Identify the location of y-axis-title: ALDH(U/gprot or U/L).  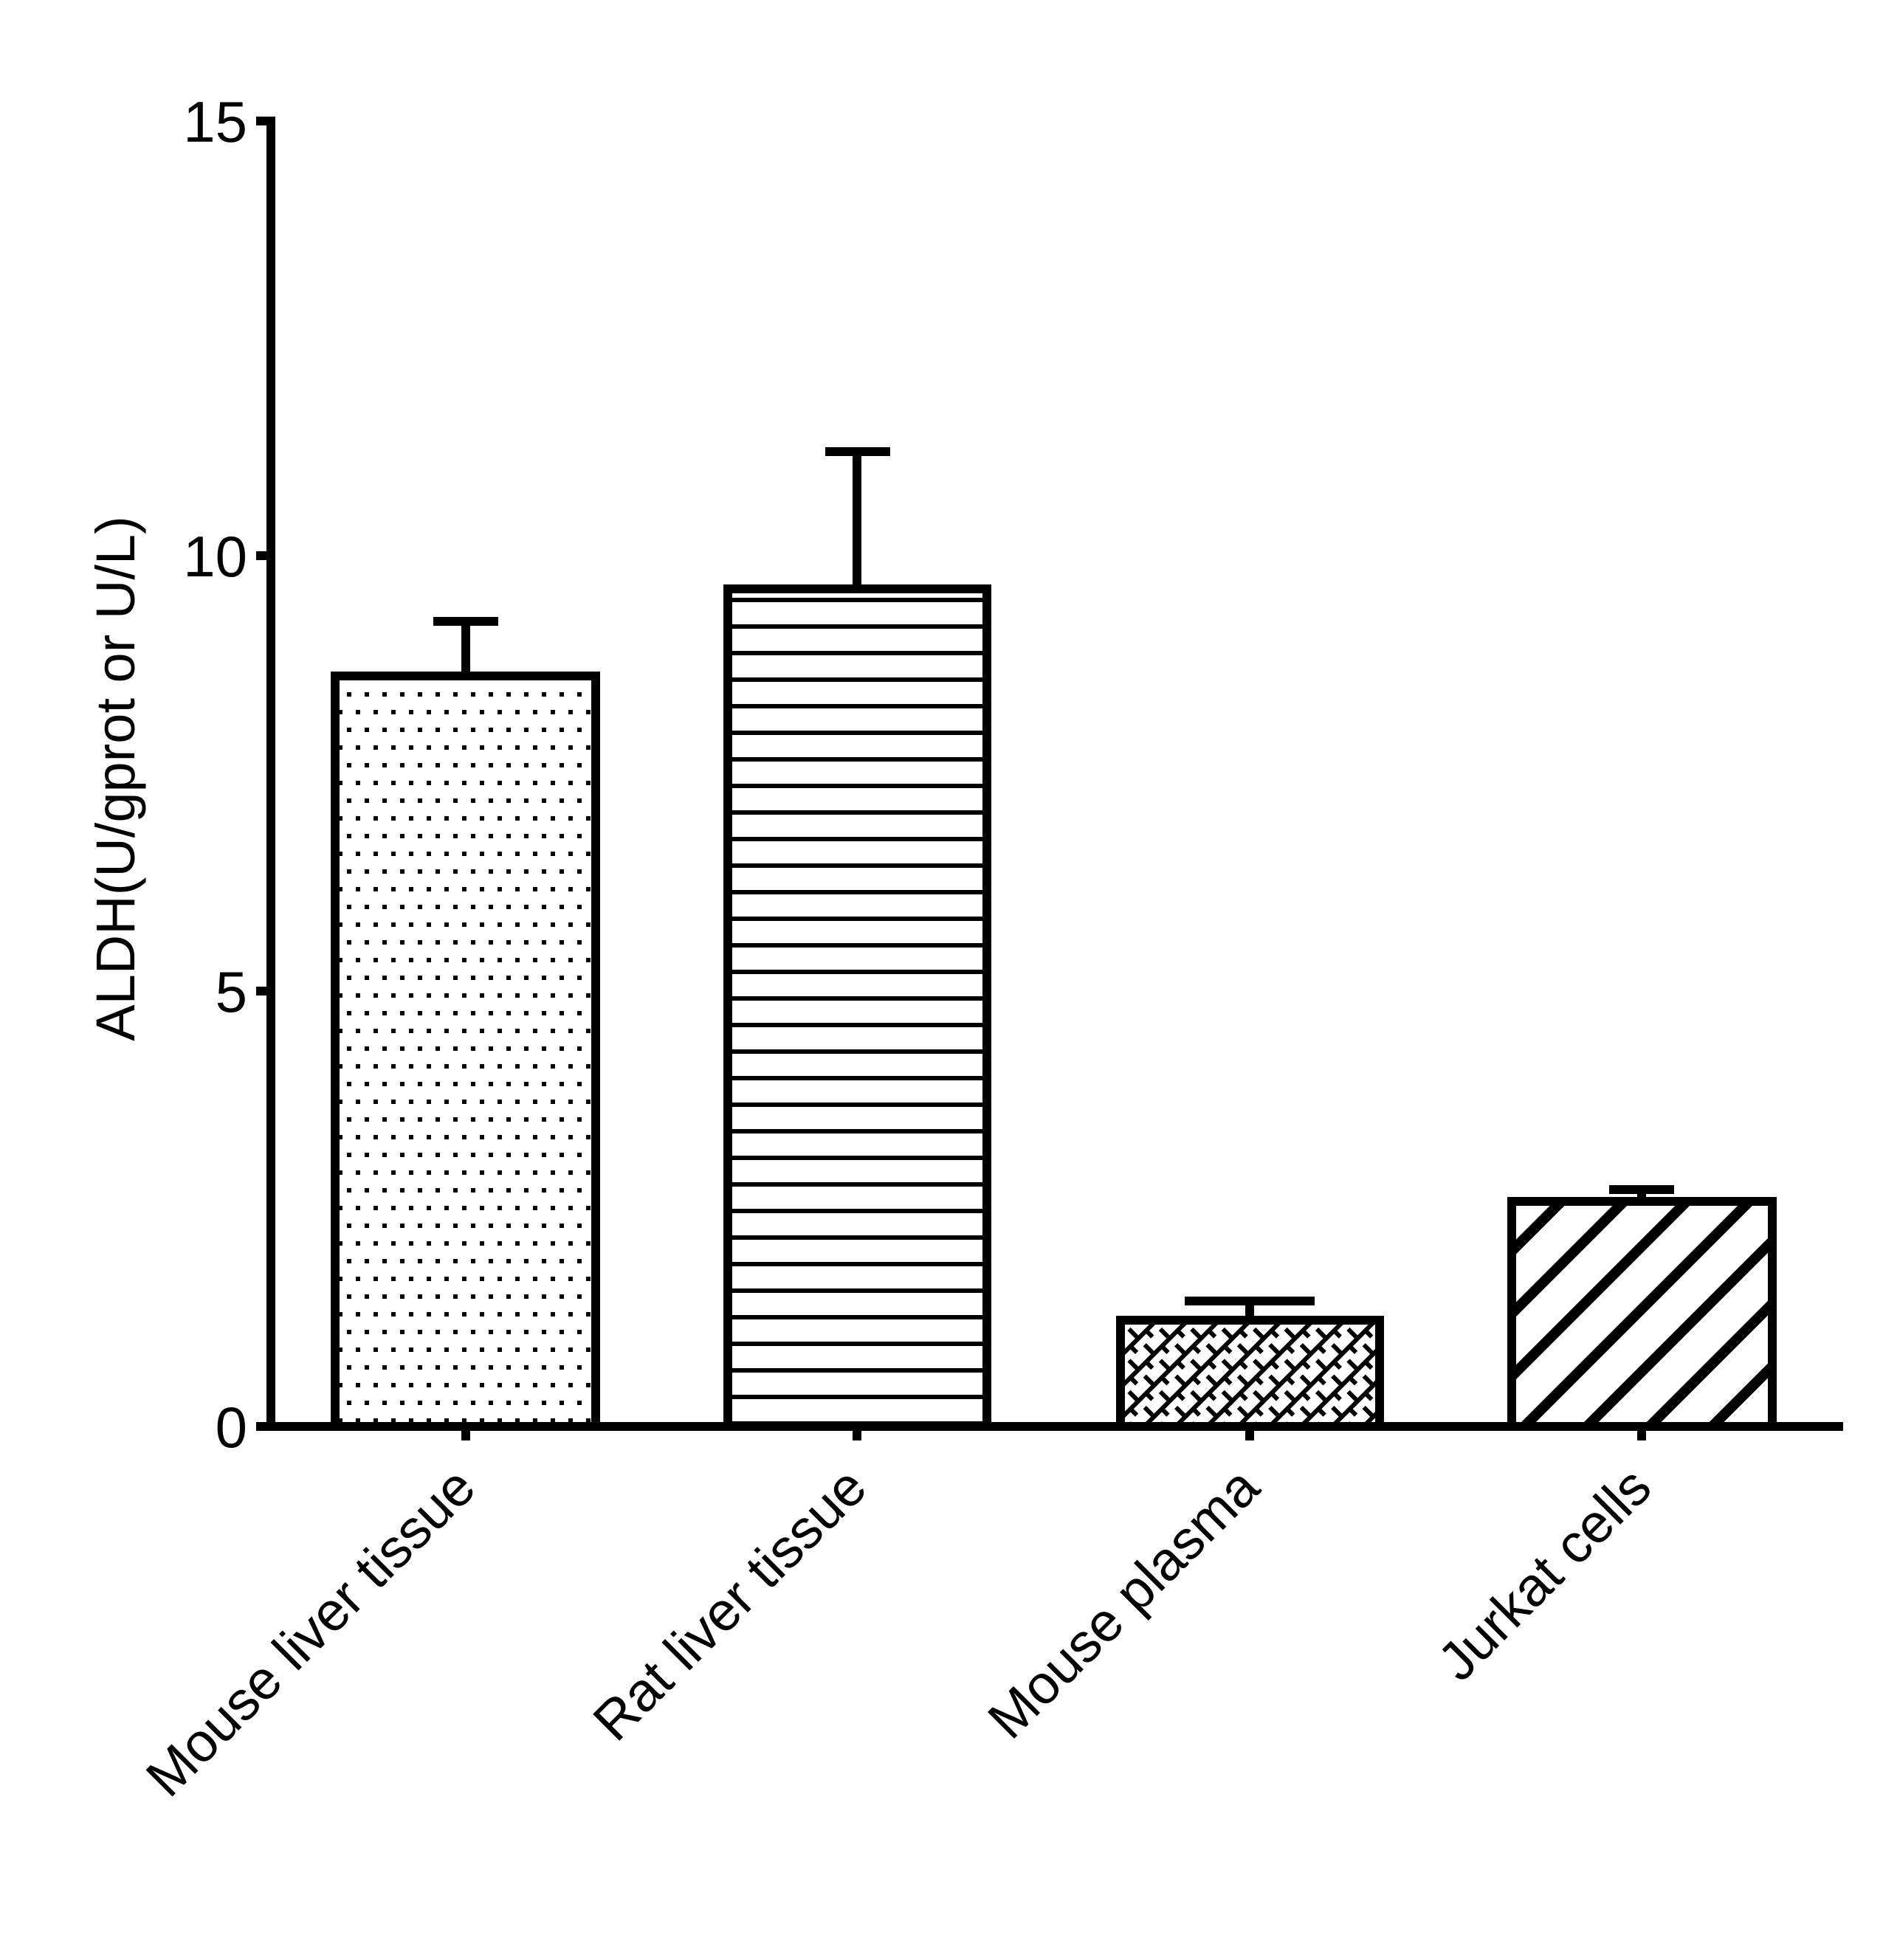
(115, 778).